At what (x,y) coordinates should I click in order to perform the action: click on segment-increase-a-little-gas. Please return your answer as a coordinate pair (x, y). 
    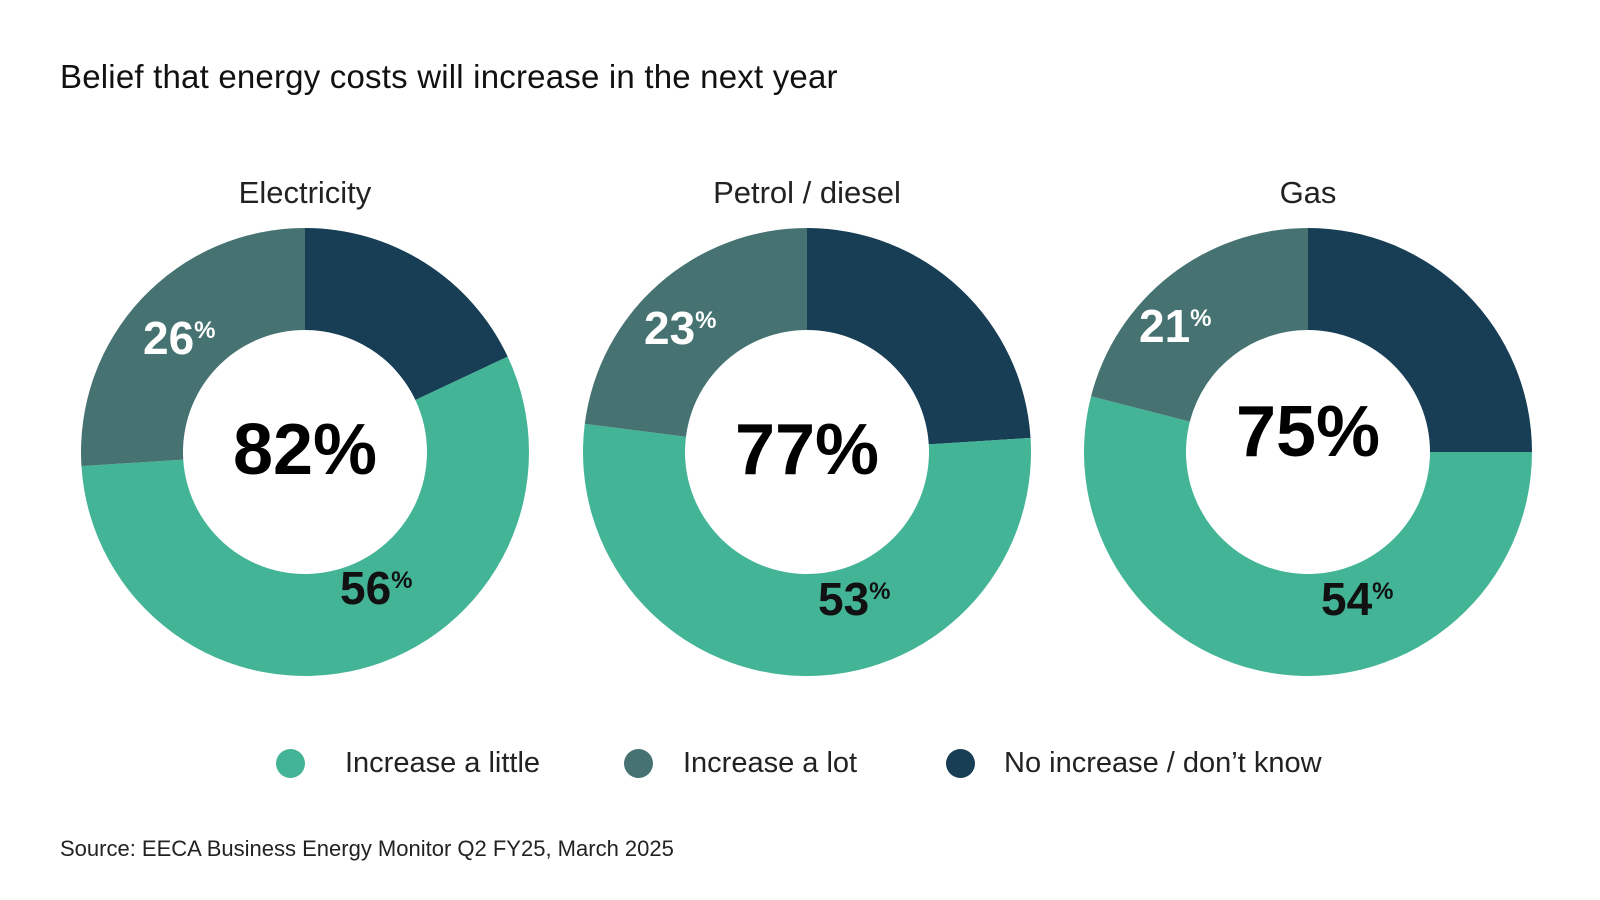
    Looking at the image, I should click on (1307, 536).